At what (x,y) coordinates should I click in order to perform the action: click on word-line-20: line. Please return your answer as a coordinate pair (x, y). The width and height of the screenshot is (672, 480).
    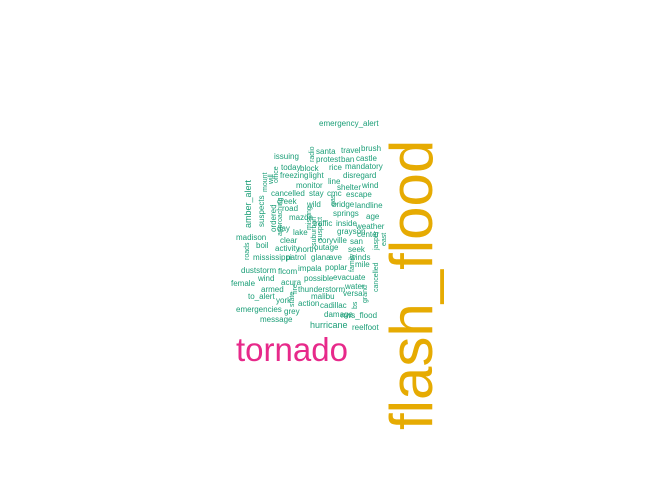
    Looking at the image, I should click on (334, 181).